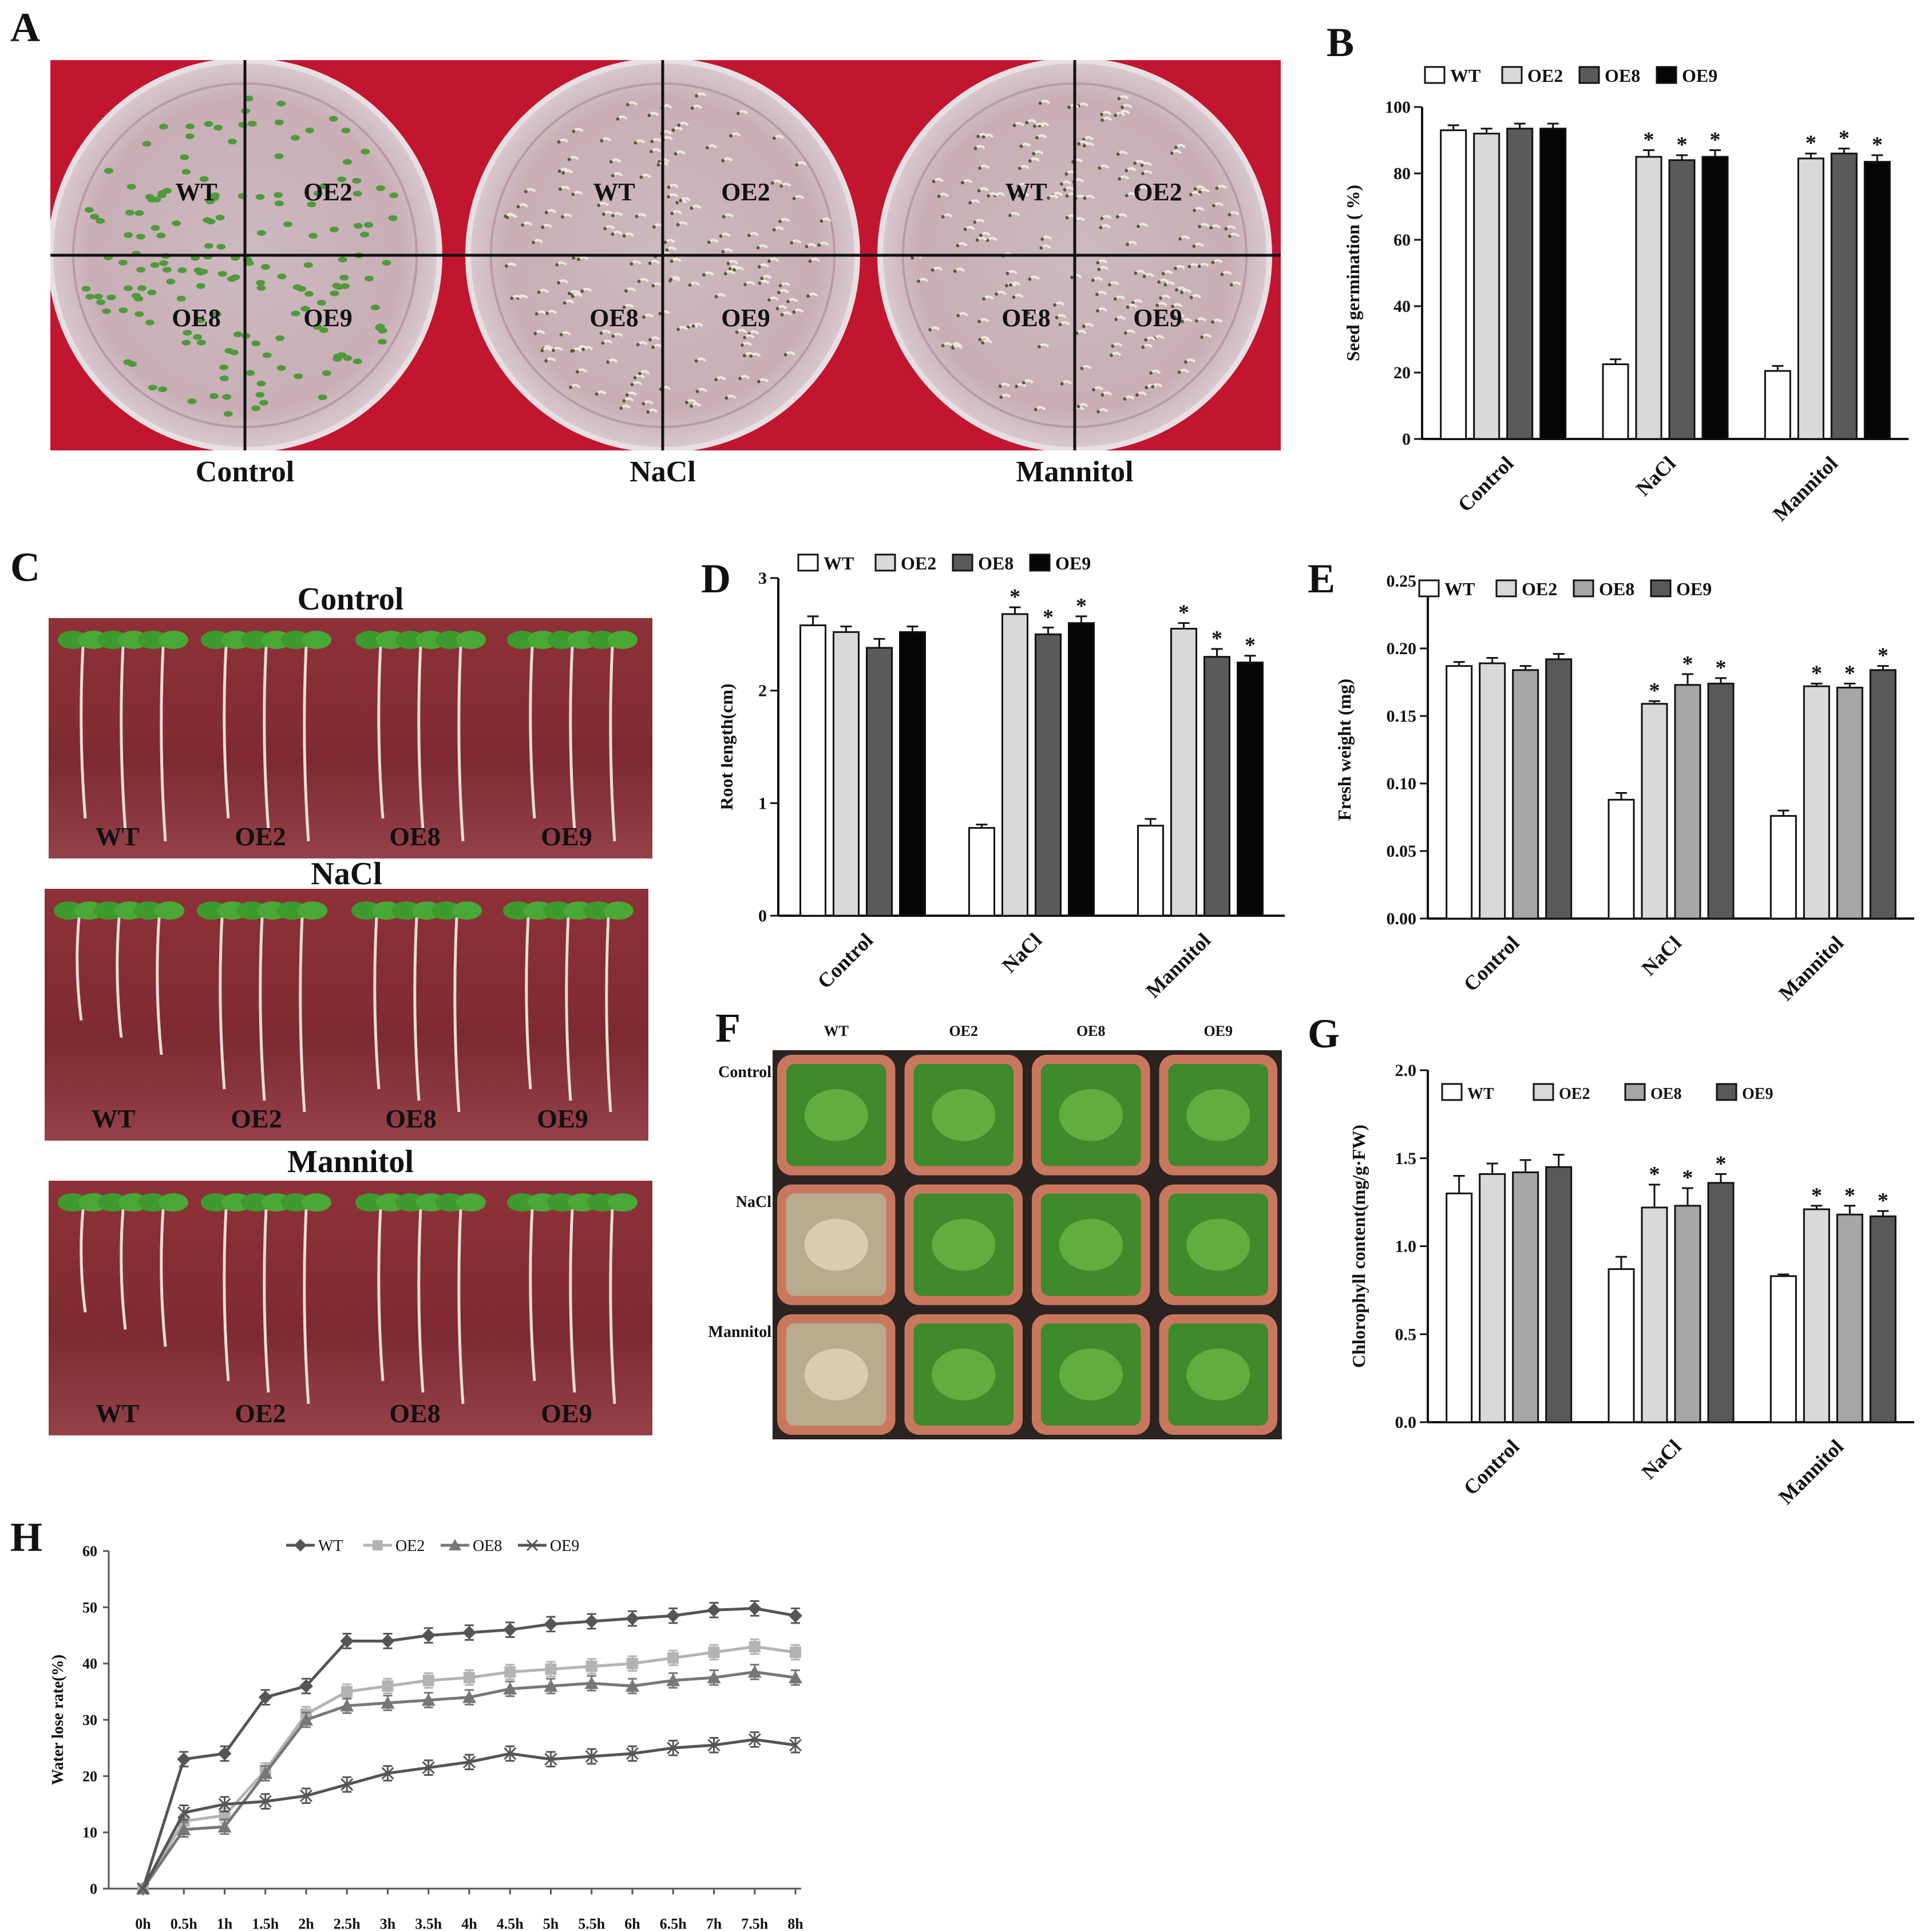 This screenshot has height=1931, width=1932. Describe the element at coordinates (1026, 192) in the screenshot. I see `plate-quadrant-label: WT` at that location.